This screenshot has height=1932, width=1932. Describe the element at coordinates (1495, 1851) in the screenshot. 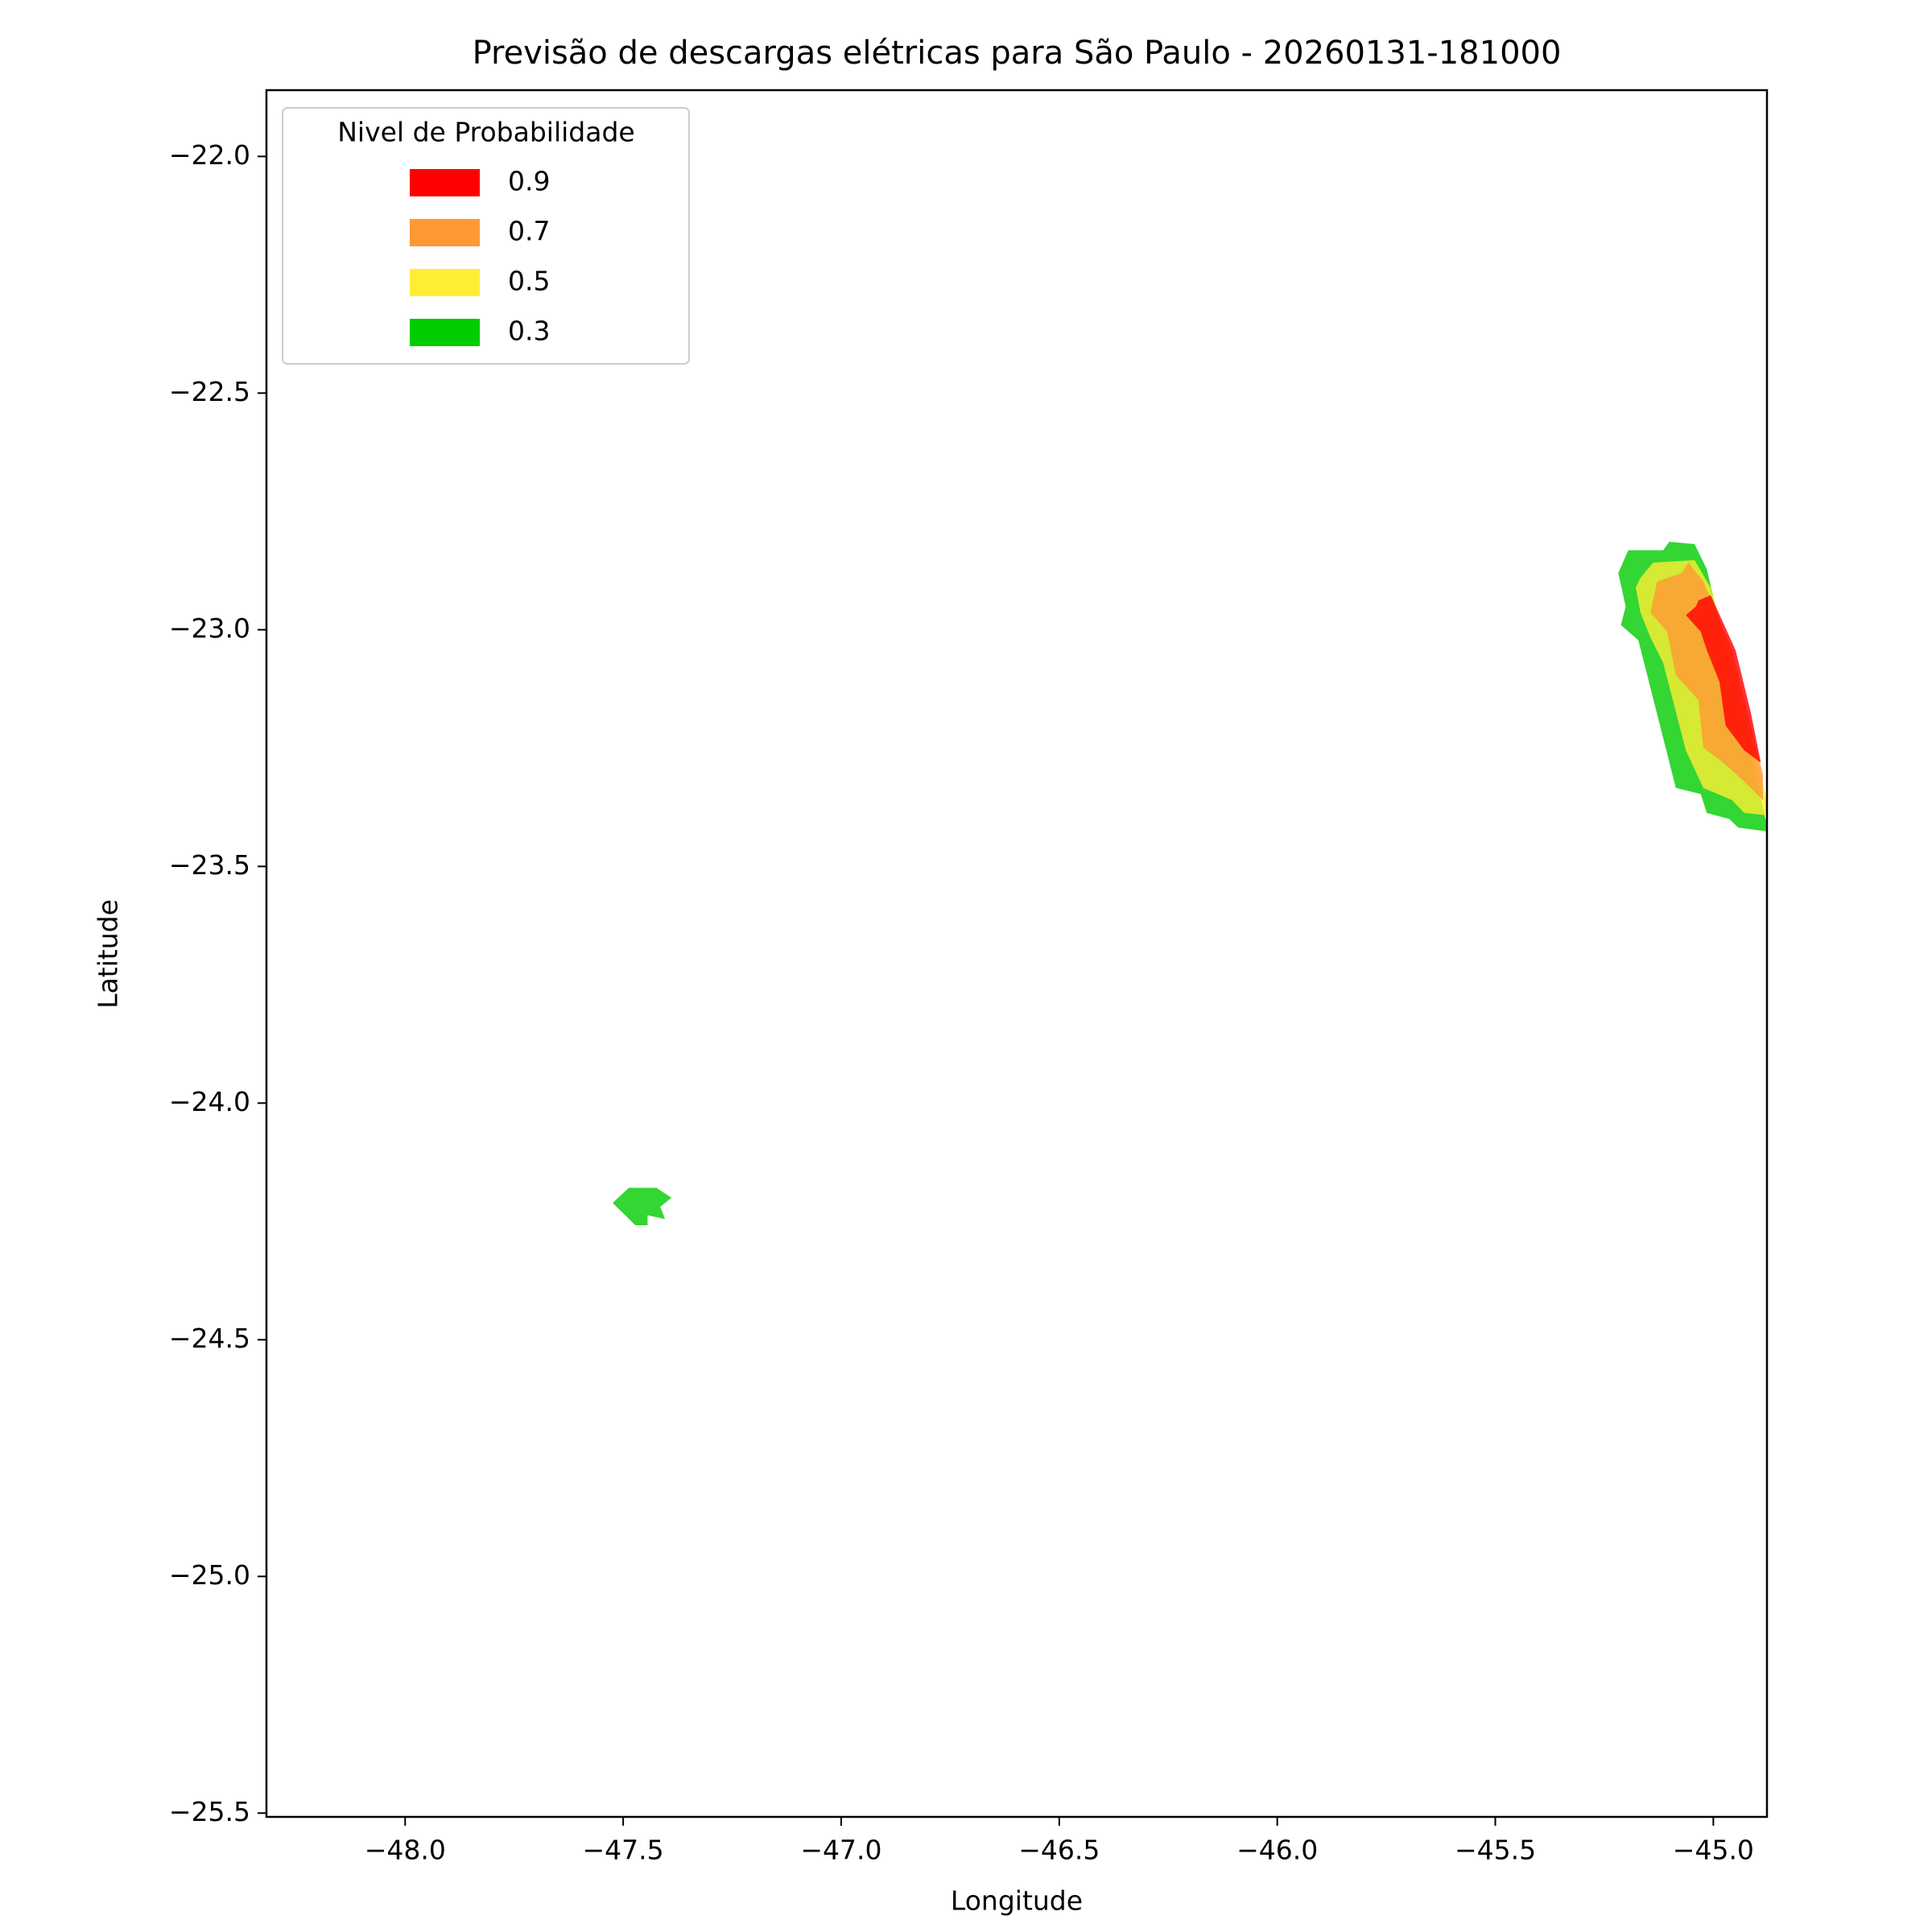

I see `x-tick-label: −45.5` at that location.